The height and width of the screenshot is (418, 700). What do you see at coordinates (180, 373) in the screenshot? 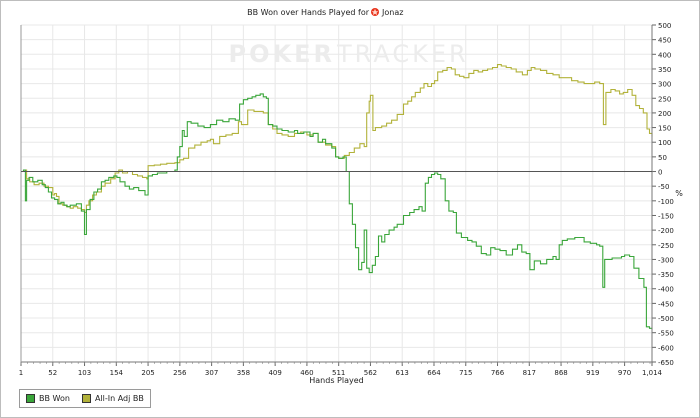
I see `x-tick-label: 256` at bounding box center [180, 373].